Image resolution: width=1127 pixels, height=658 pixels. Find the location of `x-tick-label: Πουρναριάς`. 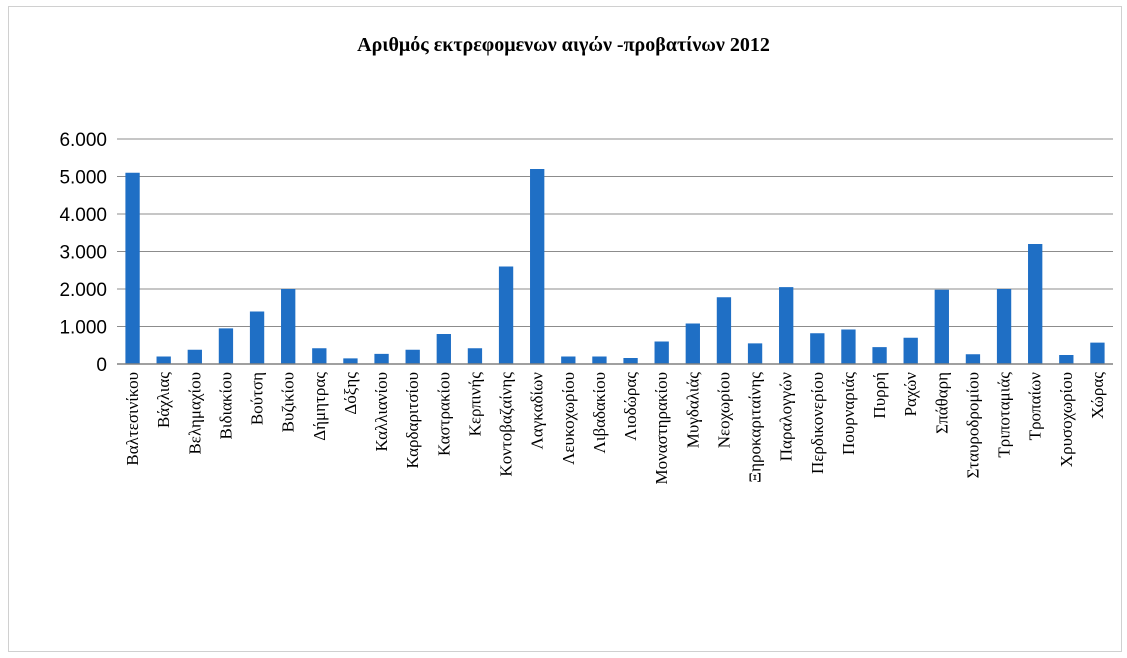

x-tick-label: Πουρναριάς is located at coordinates (848, 413).